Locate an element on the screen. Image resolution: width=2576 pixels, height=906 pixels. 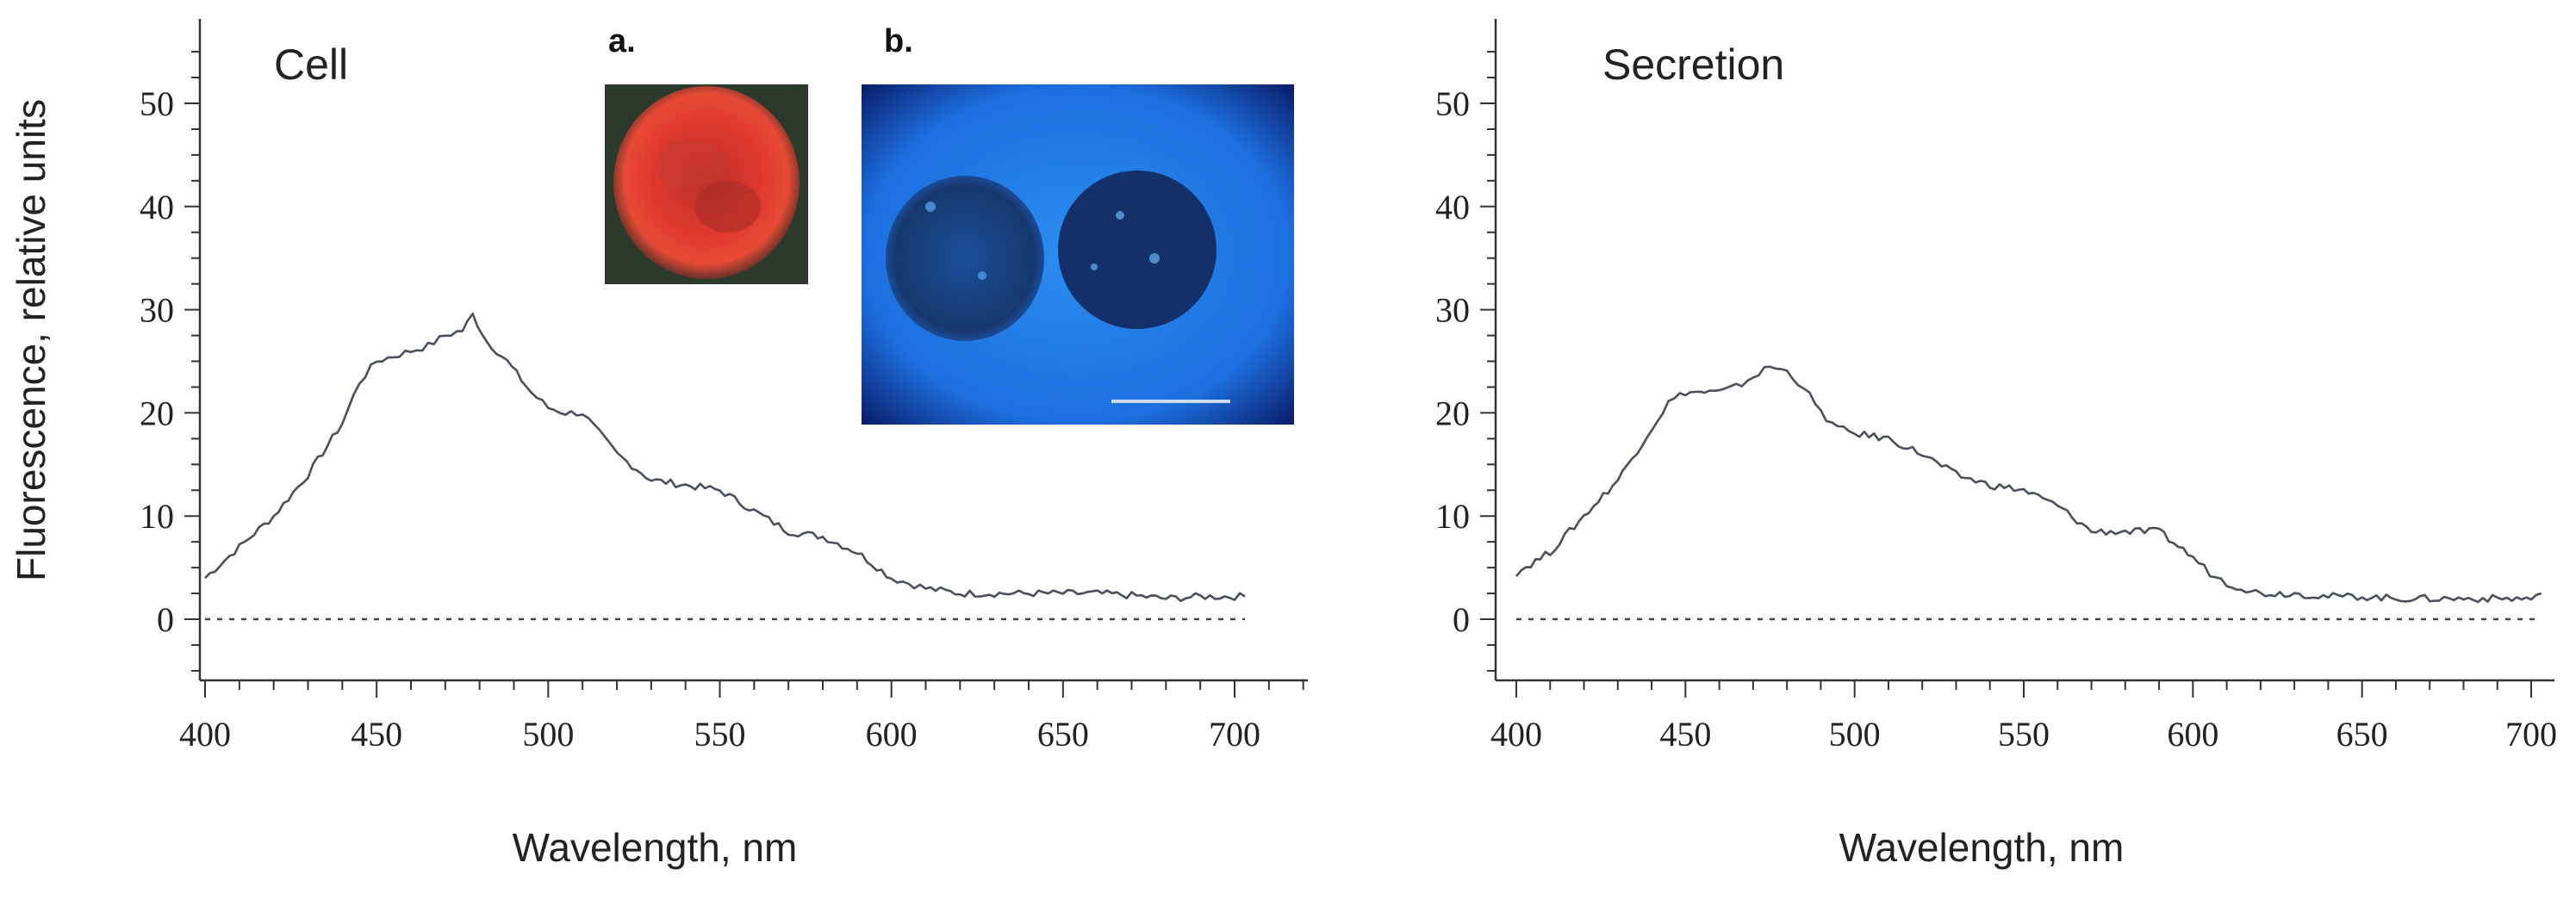
secretion-series-line is located at coordinates (2029, 484).